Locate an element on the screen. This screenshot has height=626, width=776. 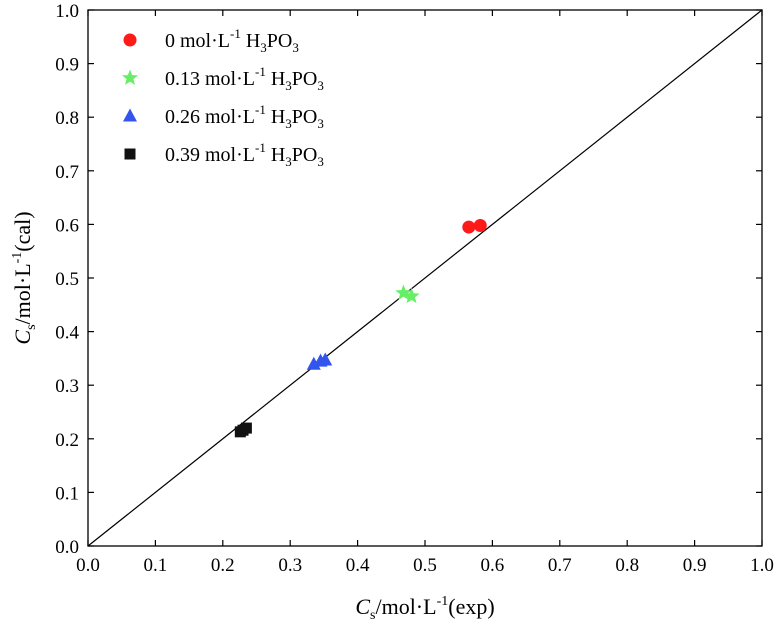
legend-label: 0 mol·L-1 H3PO3 is located at coordinates (232, 40).